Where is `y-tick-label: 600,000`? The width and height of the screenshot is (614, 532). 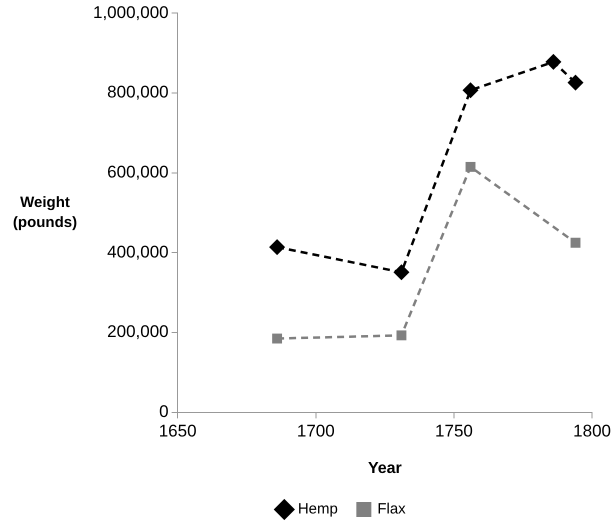 y-tick-label: 600,000 is located at coordinates (138, 172).